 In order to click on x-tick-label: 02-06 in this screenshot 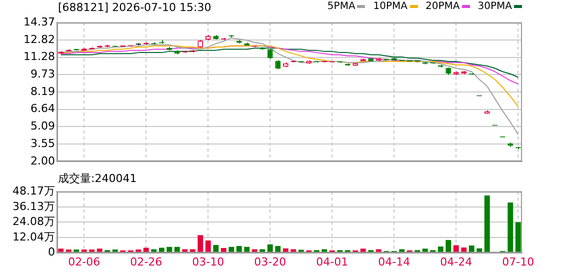, I will do `click(84, 261)`.